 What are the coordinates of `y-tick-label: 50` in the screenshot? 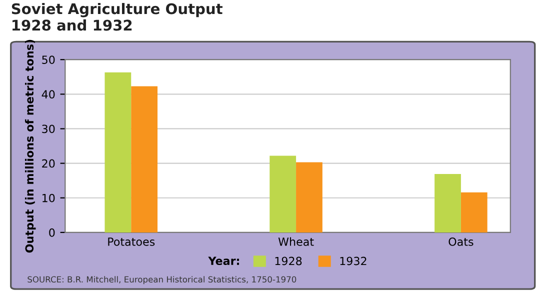 It's located at (48, 60).